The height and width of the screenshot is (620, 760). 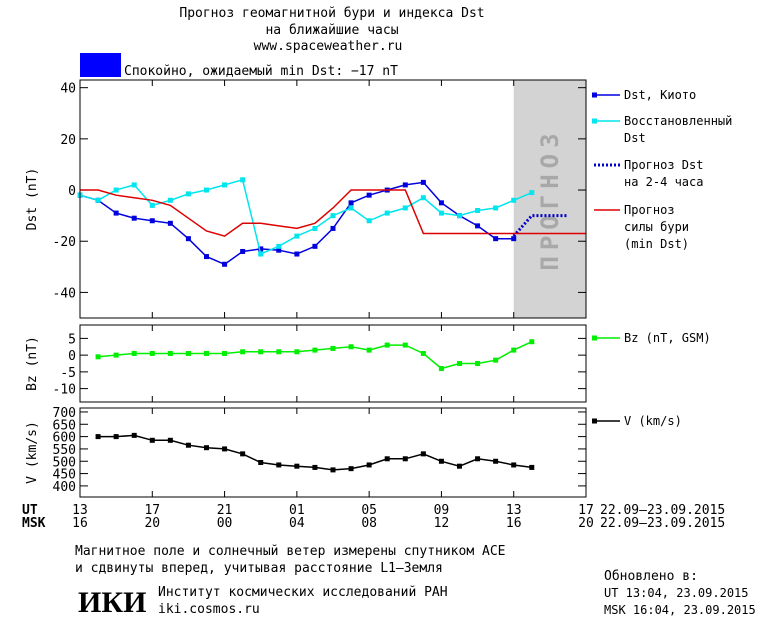 I want to click on y-tick-label: 40, so click(x=68, y=89).